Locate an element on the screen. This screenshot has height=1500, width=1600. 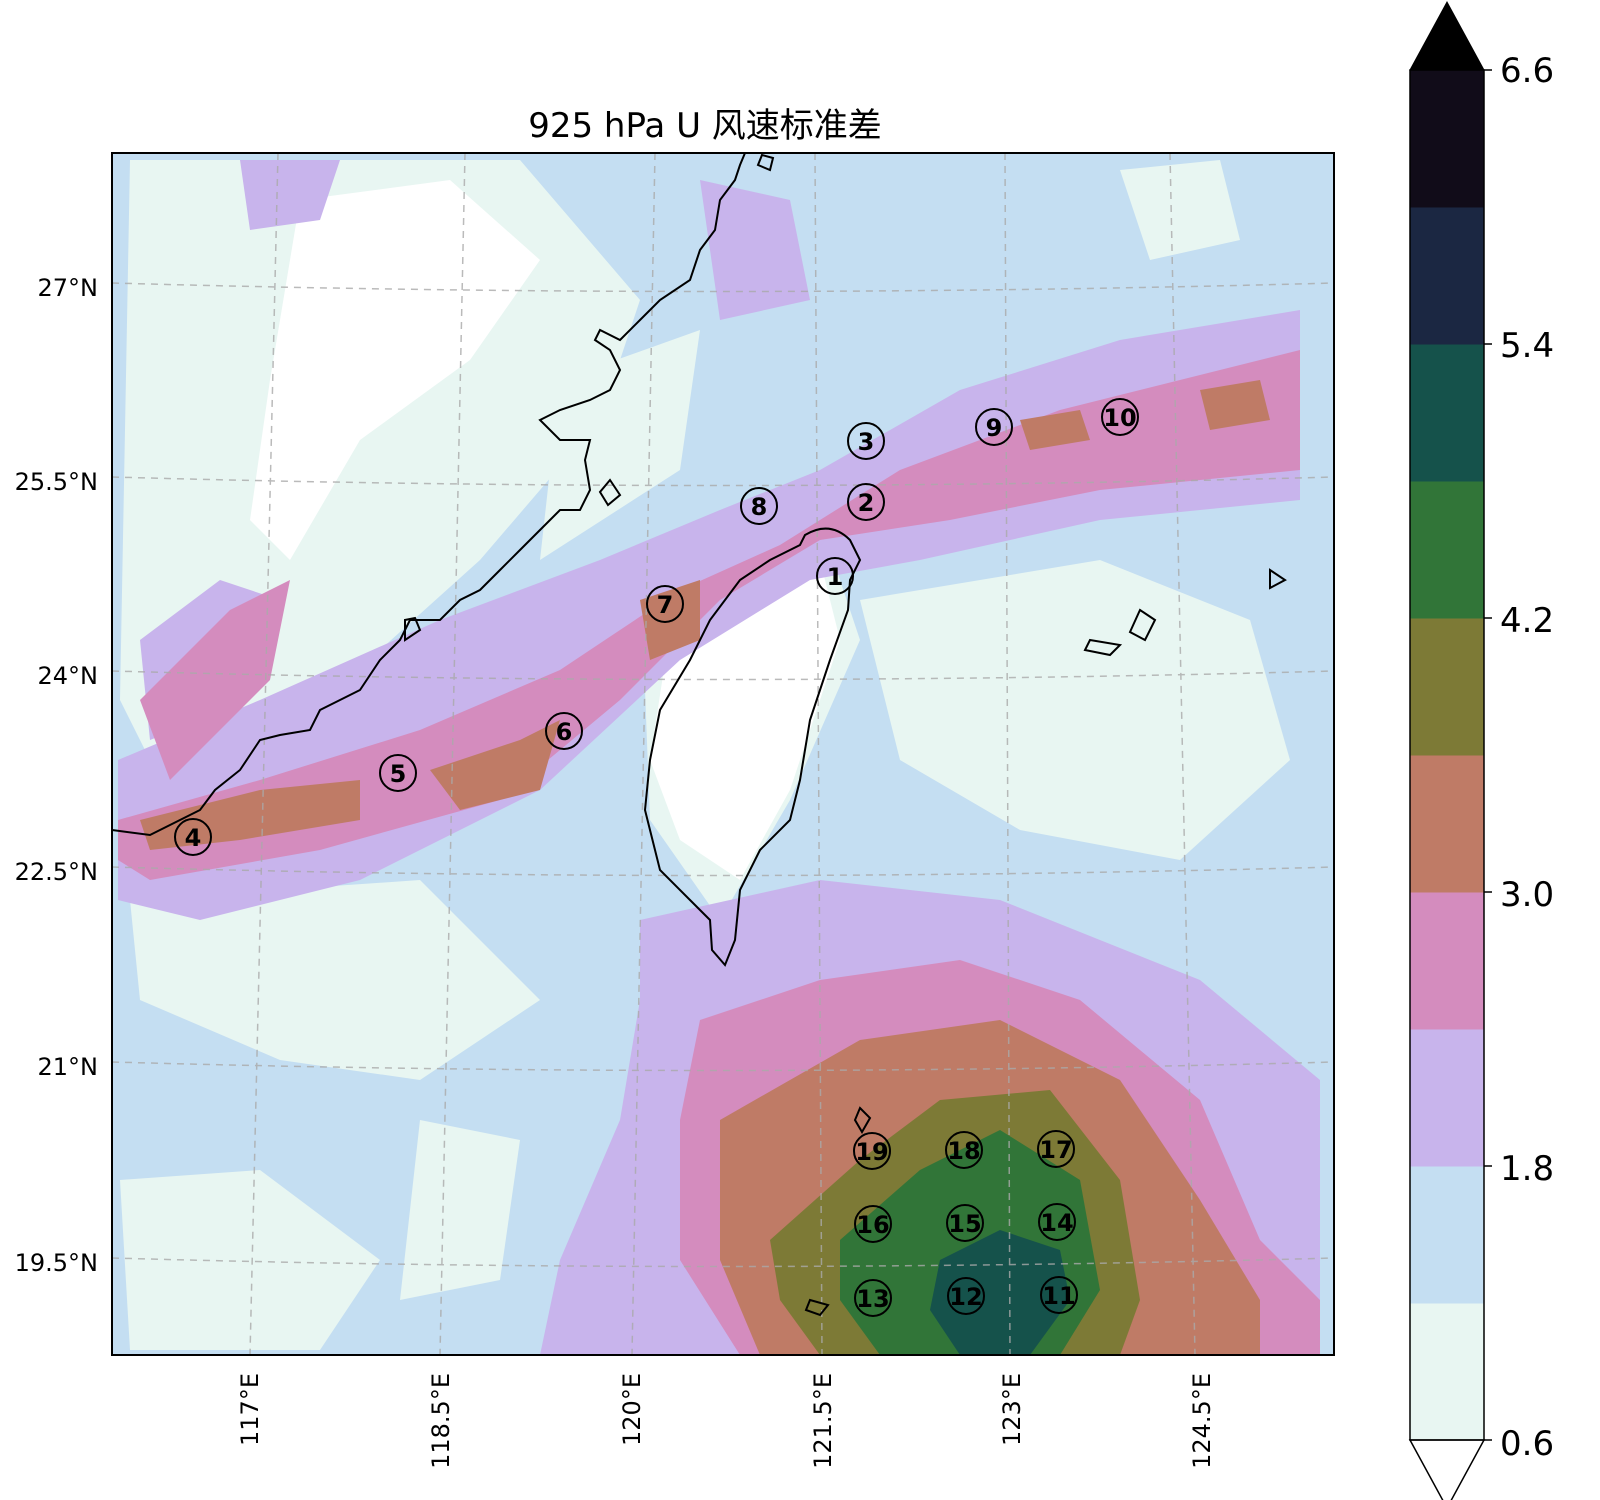
lat-label: 24°N is located at coordinates (68, 676).